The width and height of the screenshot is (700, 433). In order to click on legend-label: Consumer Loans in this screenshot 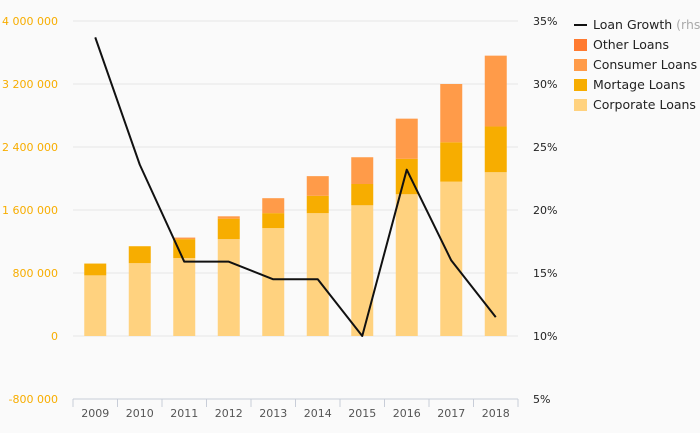, I will do `click(645, 64)`.